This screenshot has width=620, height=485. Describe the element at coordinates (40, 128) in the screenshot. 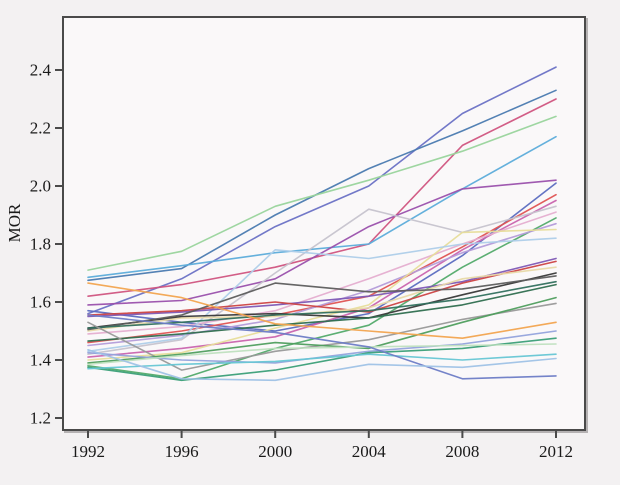

I see `y-tick-label: 2.2` at that location.